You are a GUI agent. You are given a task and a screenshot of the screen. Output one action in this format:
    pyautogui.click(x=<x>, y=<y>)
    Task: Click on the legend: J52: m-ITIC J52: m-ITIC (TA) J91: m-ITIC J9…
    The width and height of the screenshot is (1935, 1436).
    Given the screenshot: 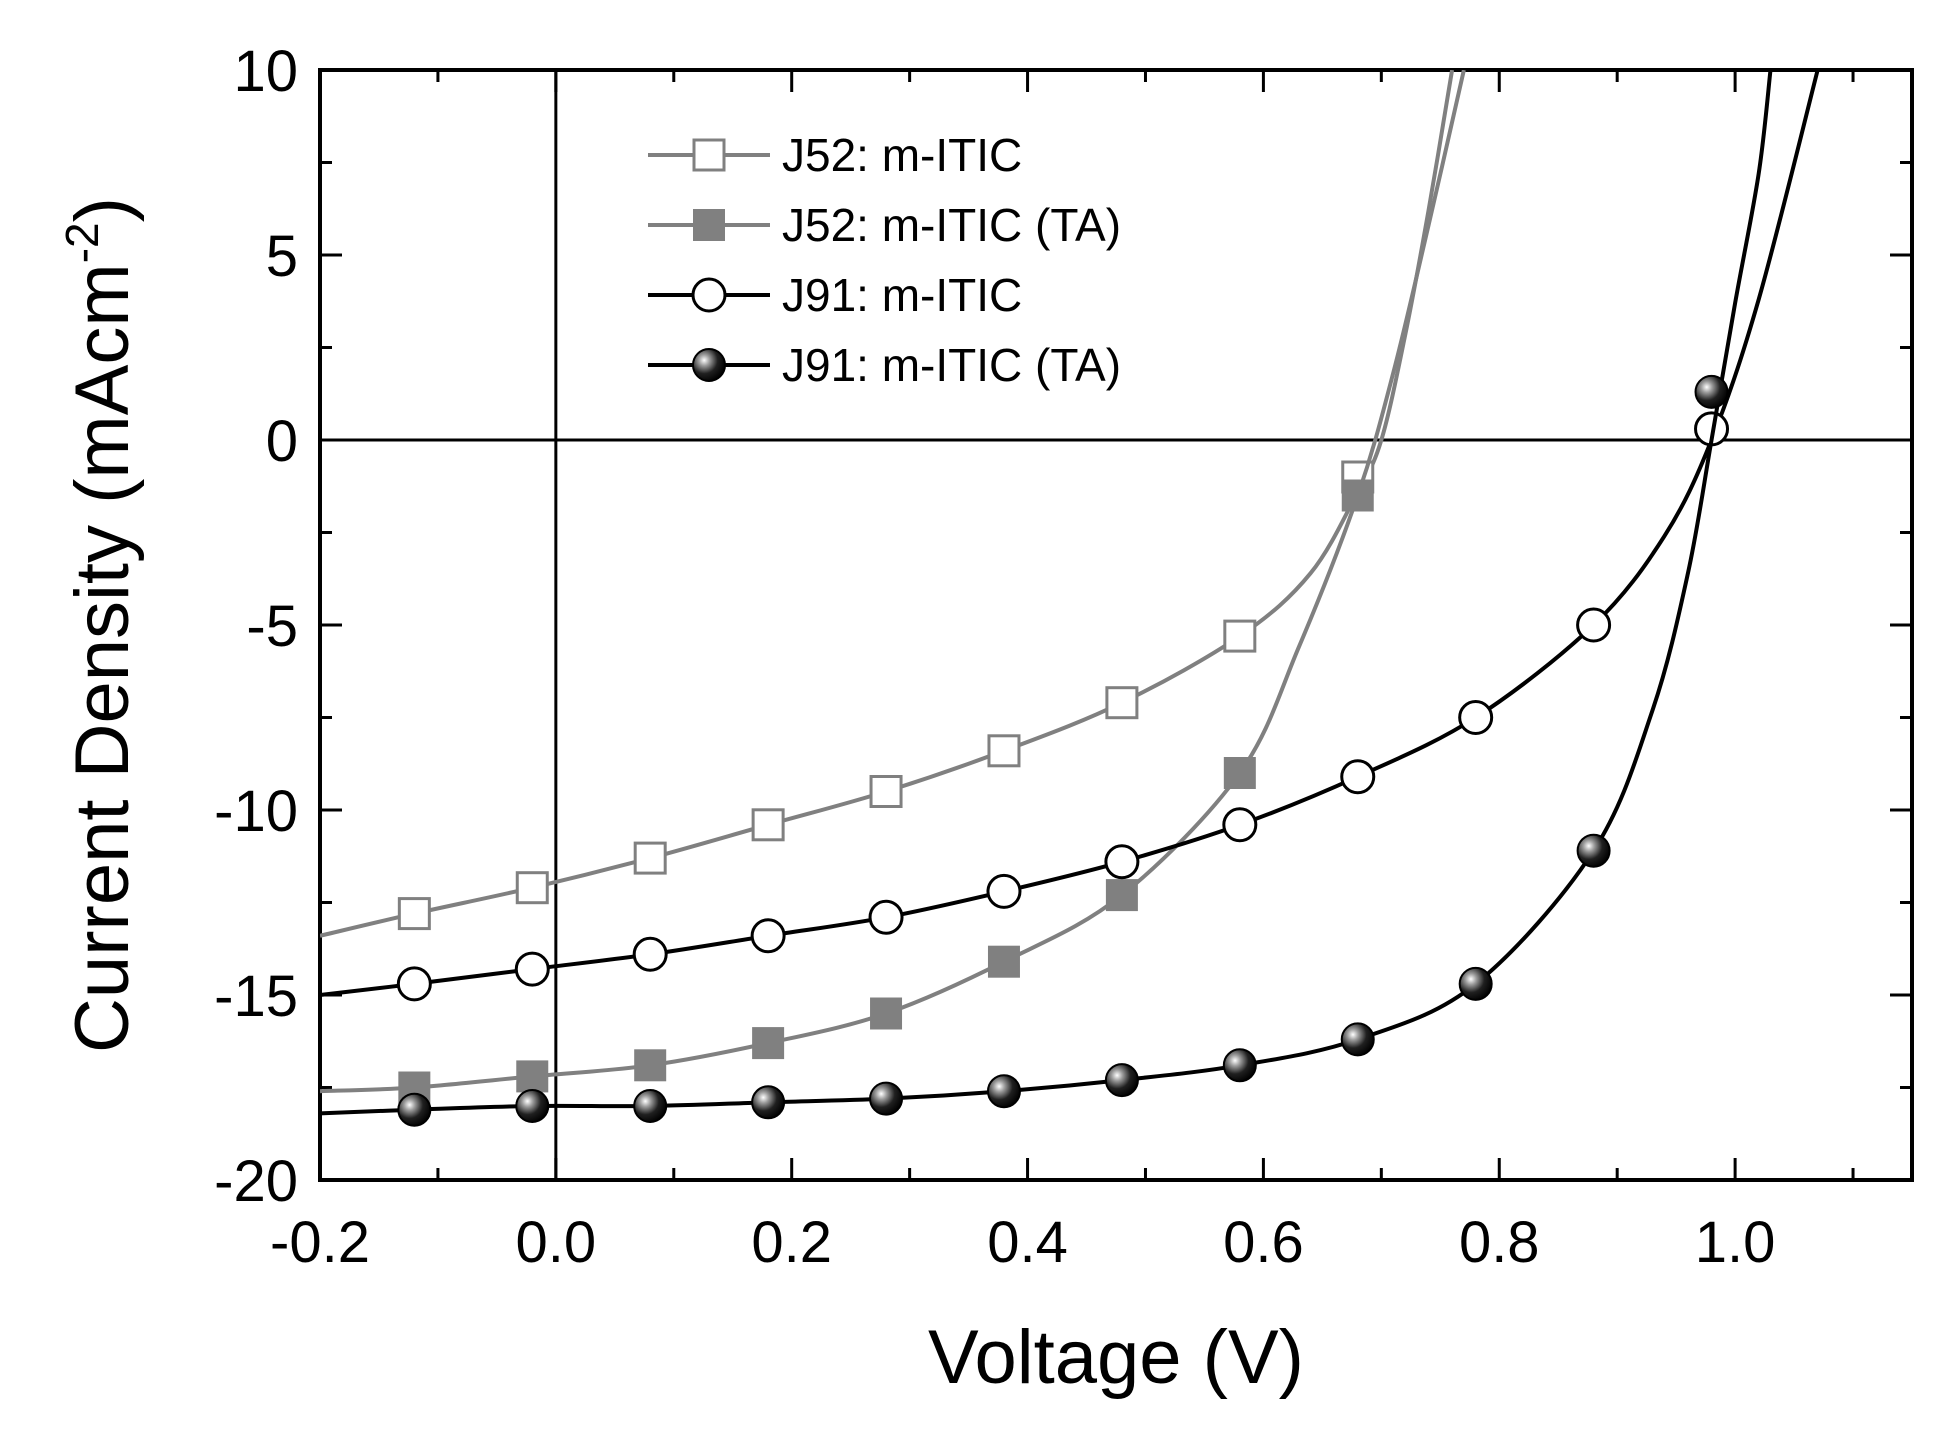 What is the action you would take?
    pyautogui.click(x=884, y=260)
    